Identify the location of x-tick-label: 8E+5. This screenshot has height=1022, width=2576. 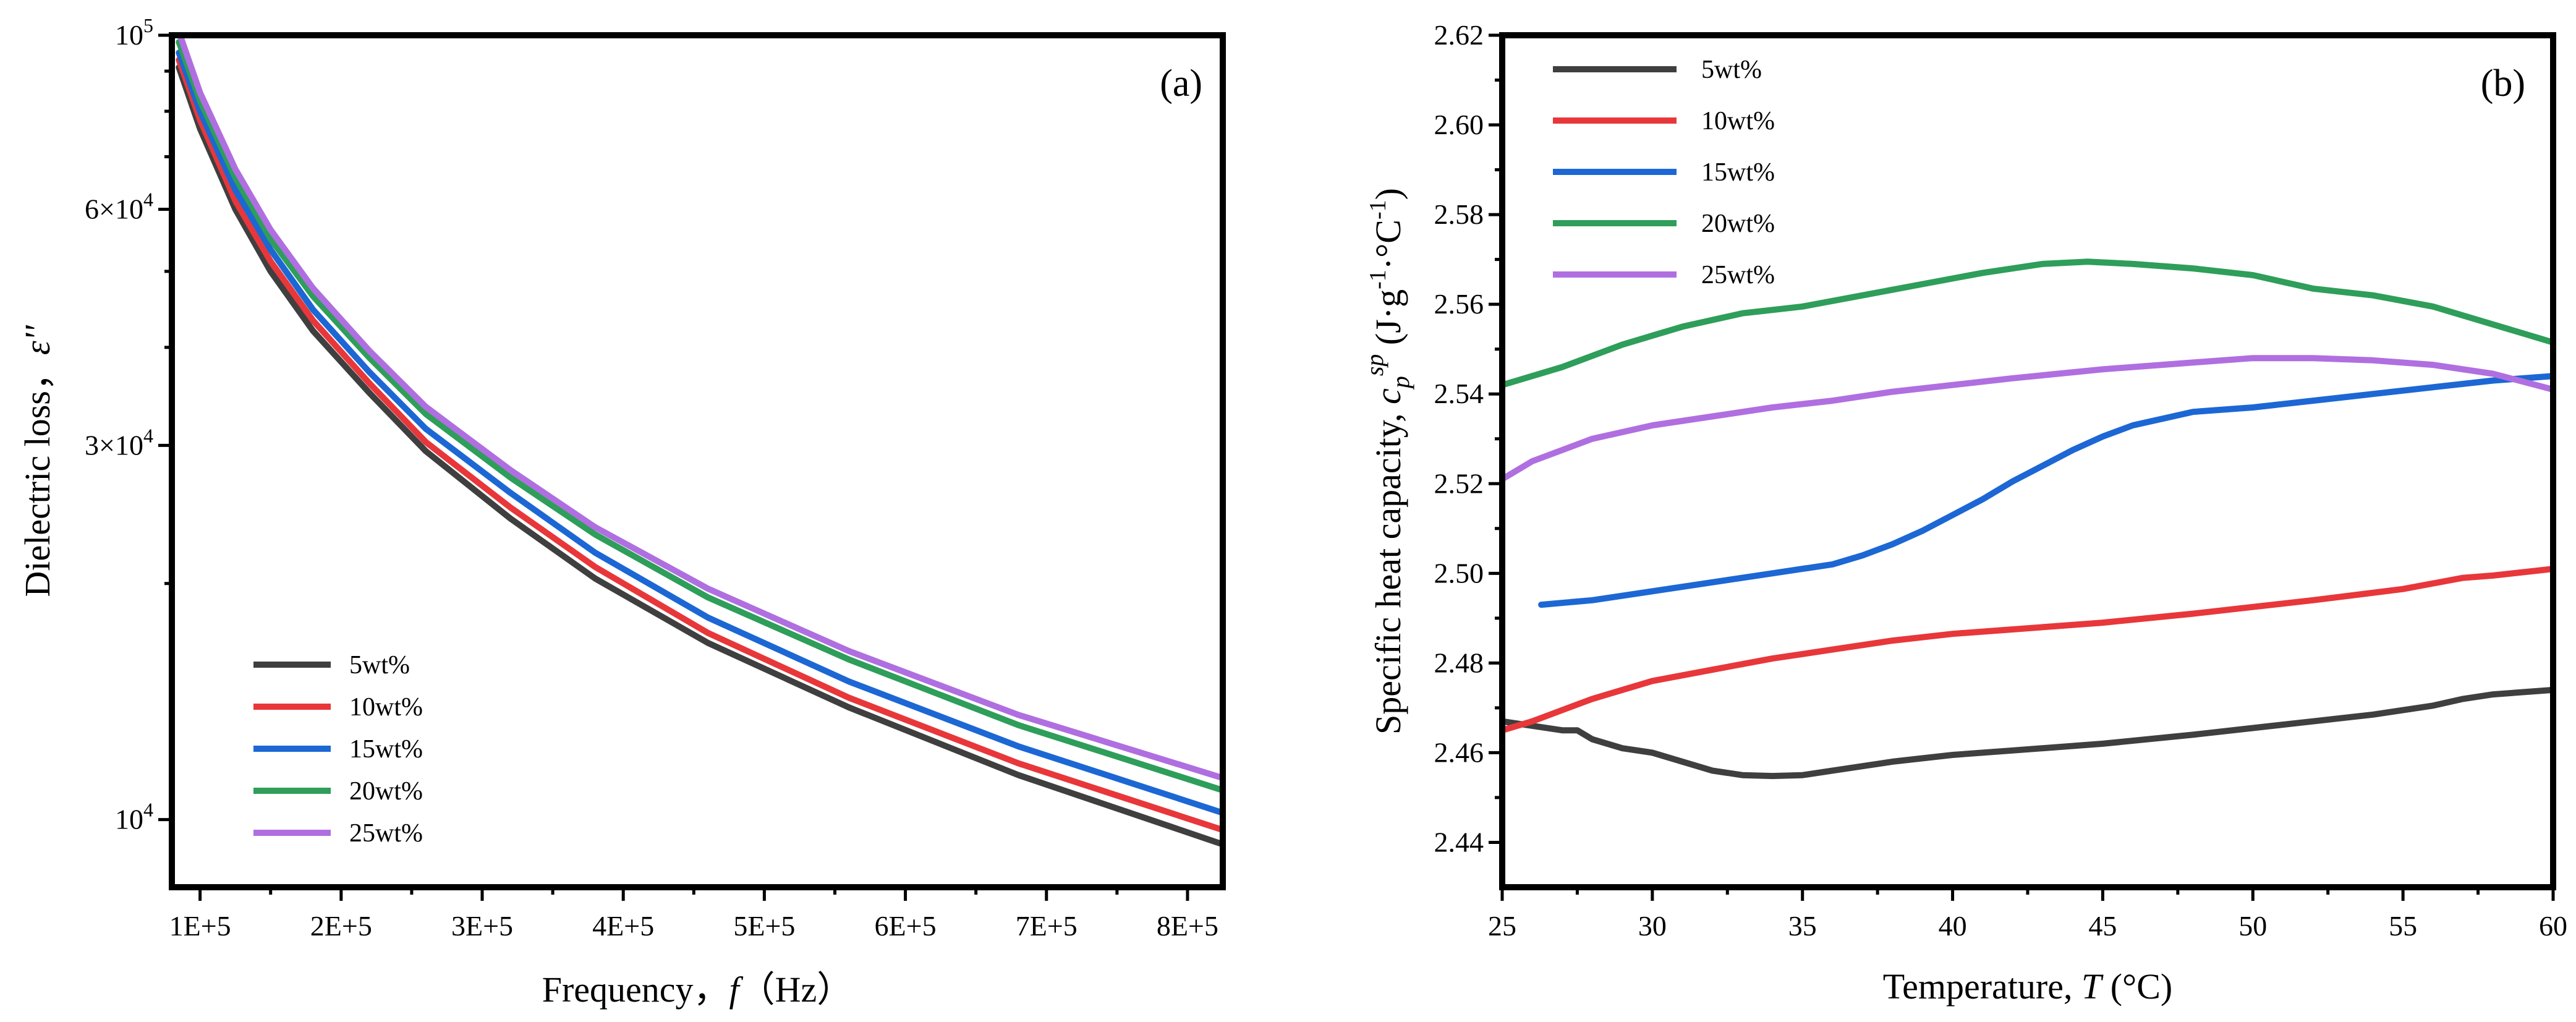
(1187, 926).